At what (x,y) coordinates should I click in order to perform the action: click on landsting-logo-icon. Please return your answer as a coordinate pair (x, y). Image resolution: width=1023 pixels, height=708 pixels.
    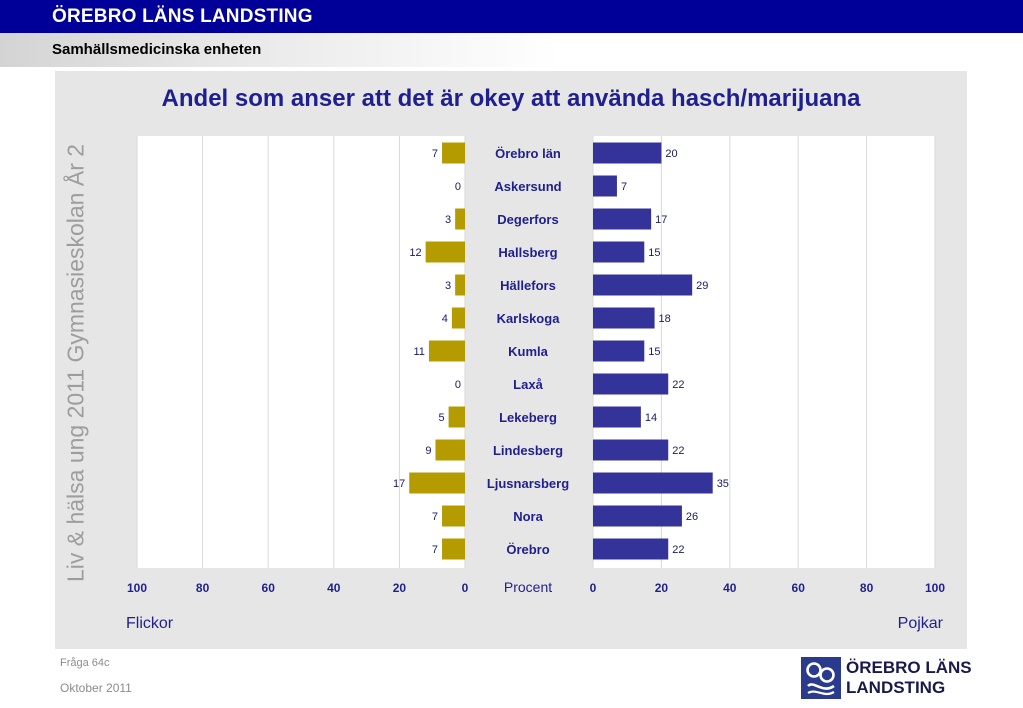
    Looking at the image, I should click on (821, 678).